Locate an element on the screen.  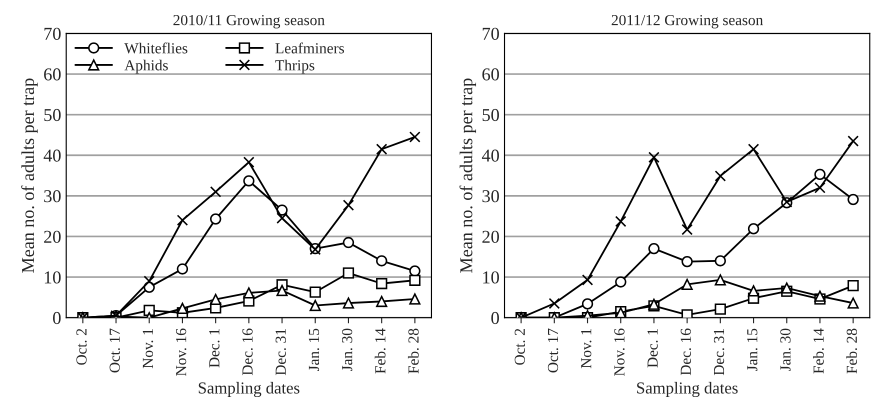
chart-title: 2011/12 Growing season is located at coordinates (687, 21).